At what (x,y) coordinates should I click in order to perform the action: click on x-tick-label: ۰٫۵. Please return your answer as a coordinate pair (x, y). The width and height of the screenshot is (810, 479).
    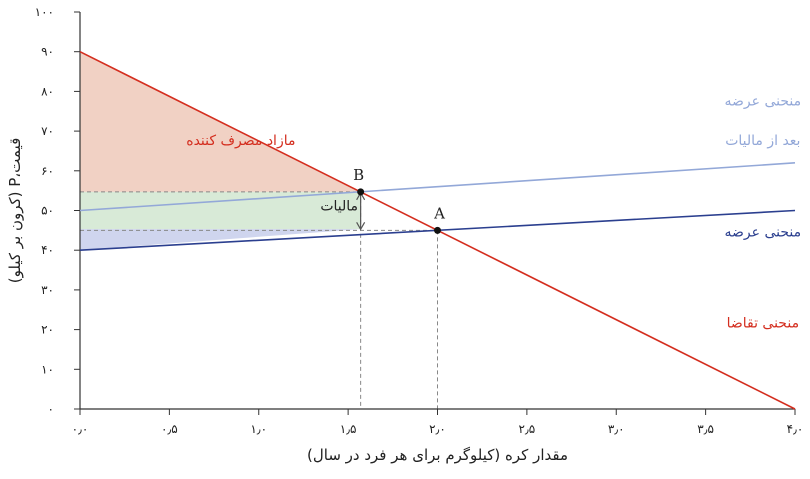
    Looking at the image, I should click on (169, 429).